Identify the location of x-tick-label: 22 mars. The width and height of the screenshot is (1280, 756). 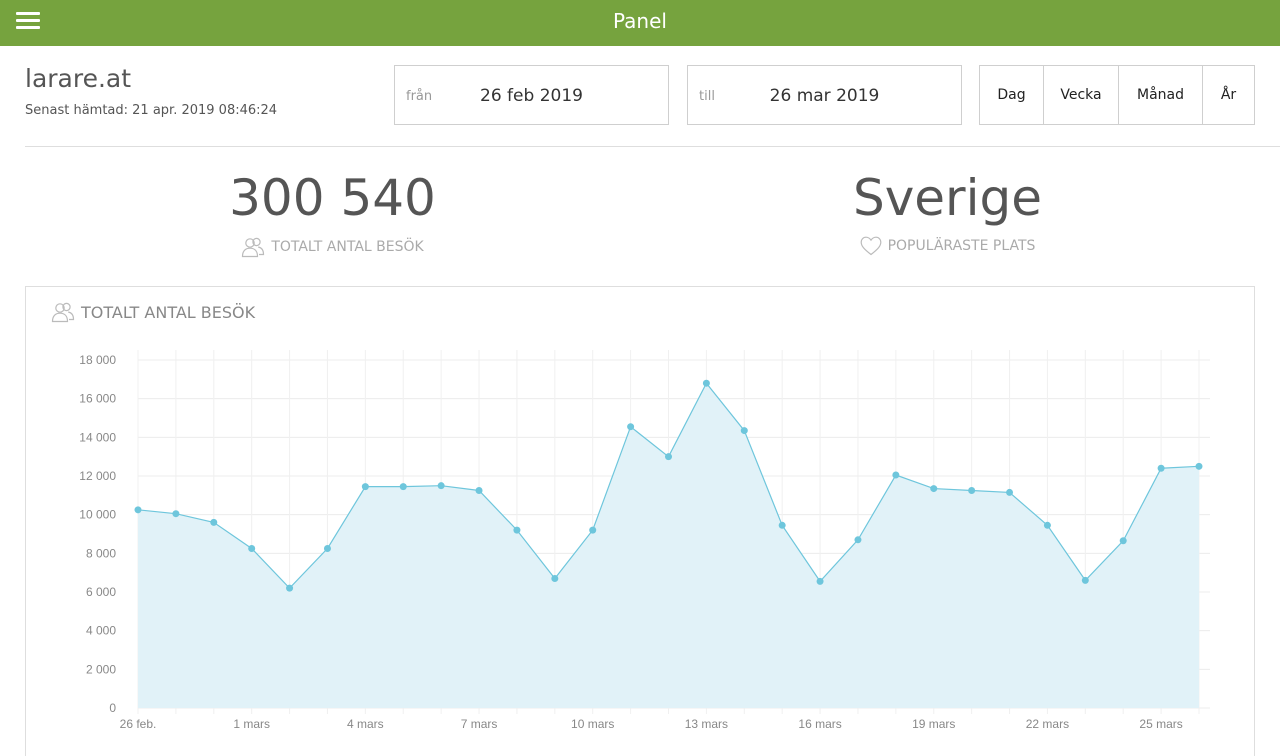
(1047, 724).